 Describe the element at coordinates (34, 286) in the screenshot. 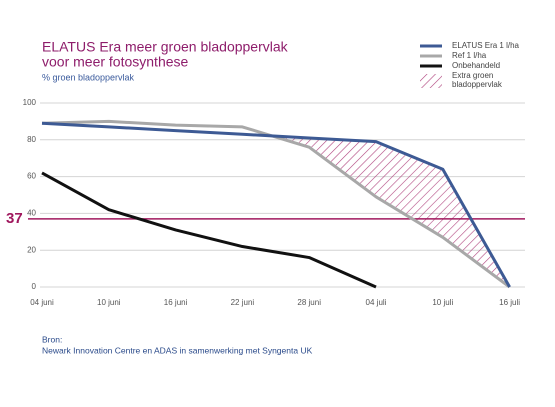

I see `y-tick-label: 0` at that location.